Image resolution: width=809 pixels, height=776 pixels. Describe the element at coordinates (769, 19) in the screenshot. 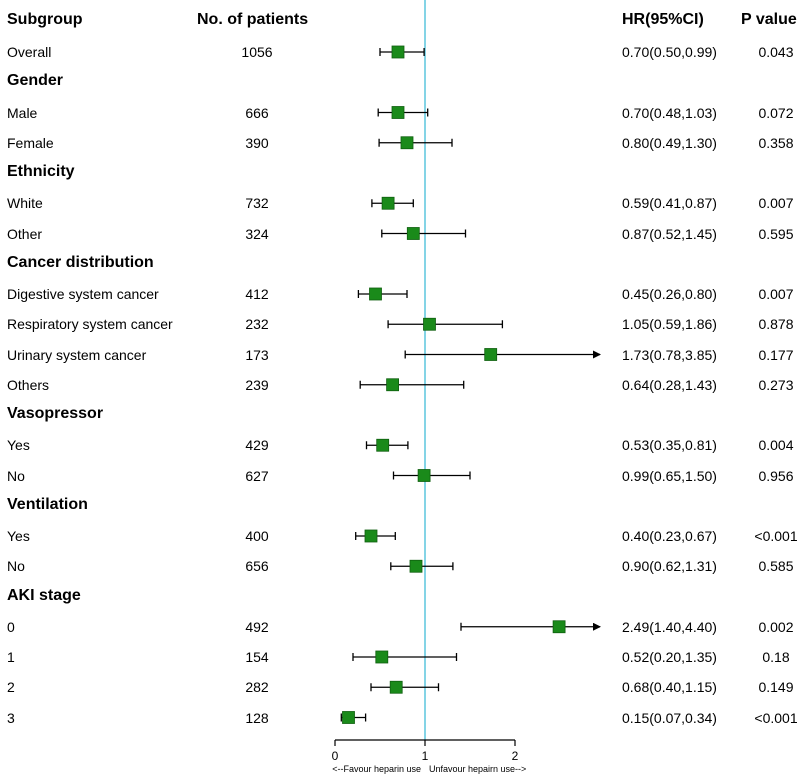

I see `pvalue-header: P value` at that location.